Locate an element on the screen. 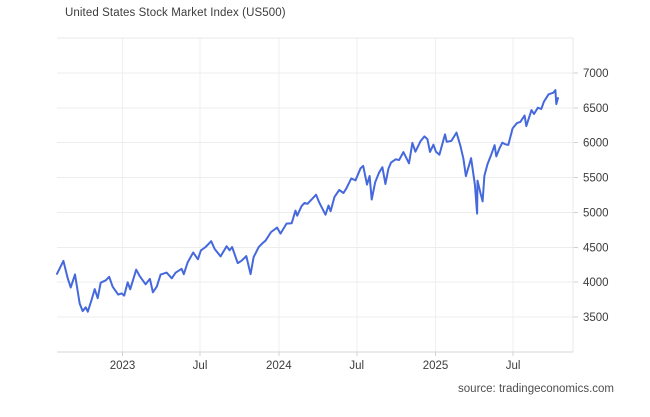 This screenshot has height=417, width=650. x-axis-tick-label: 2023 is located at coordinates (123, 366).